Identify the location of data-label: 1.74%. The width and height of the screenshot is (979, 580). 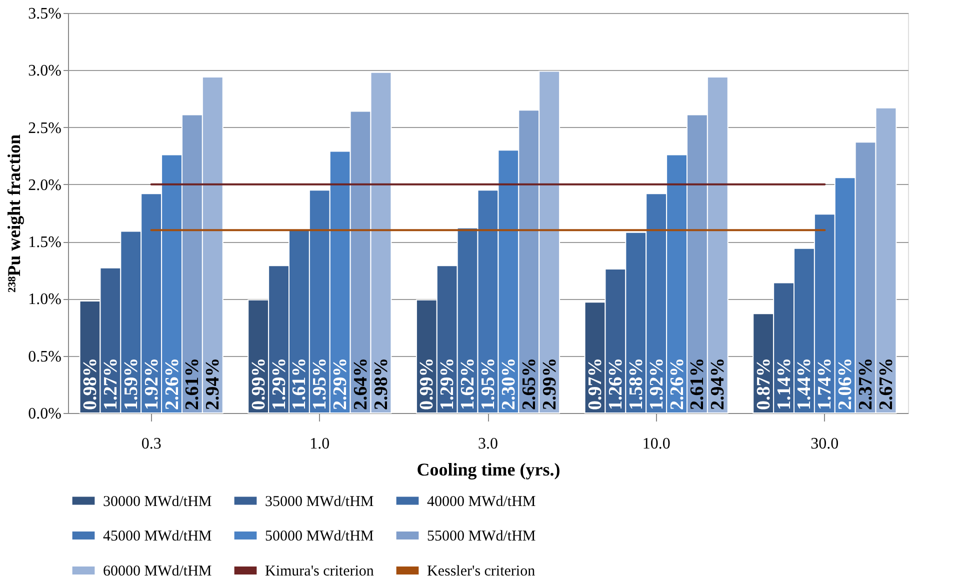
(825, 384).